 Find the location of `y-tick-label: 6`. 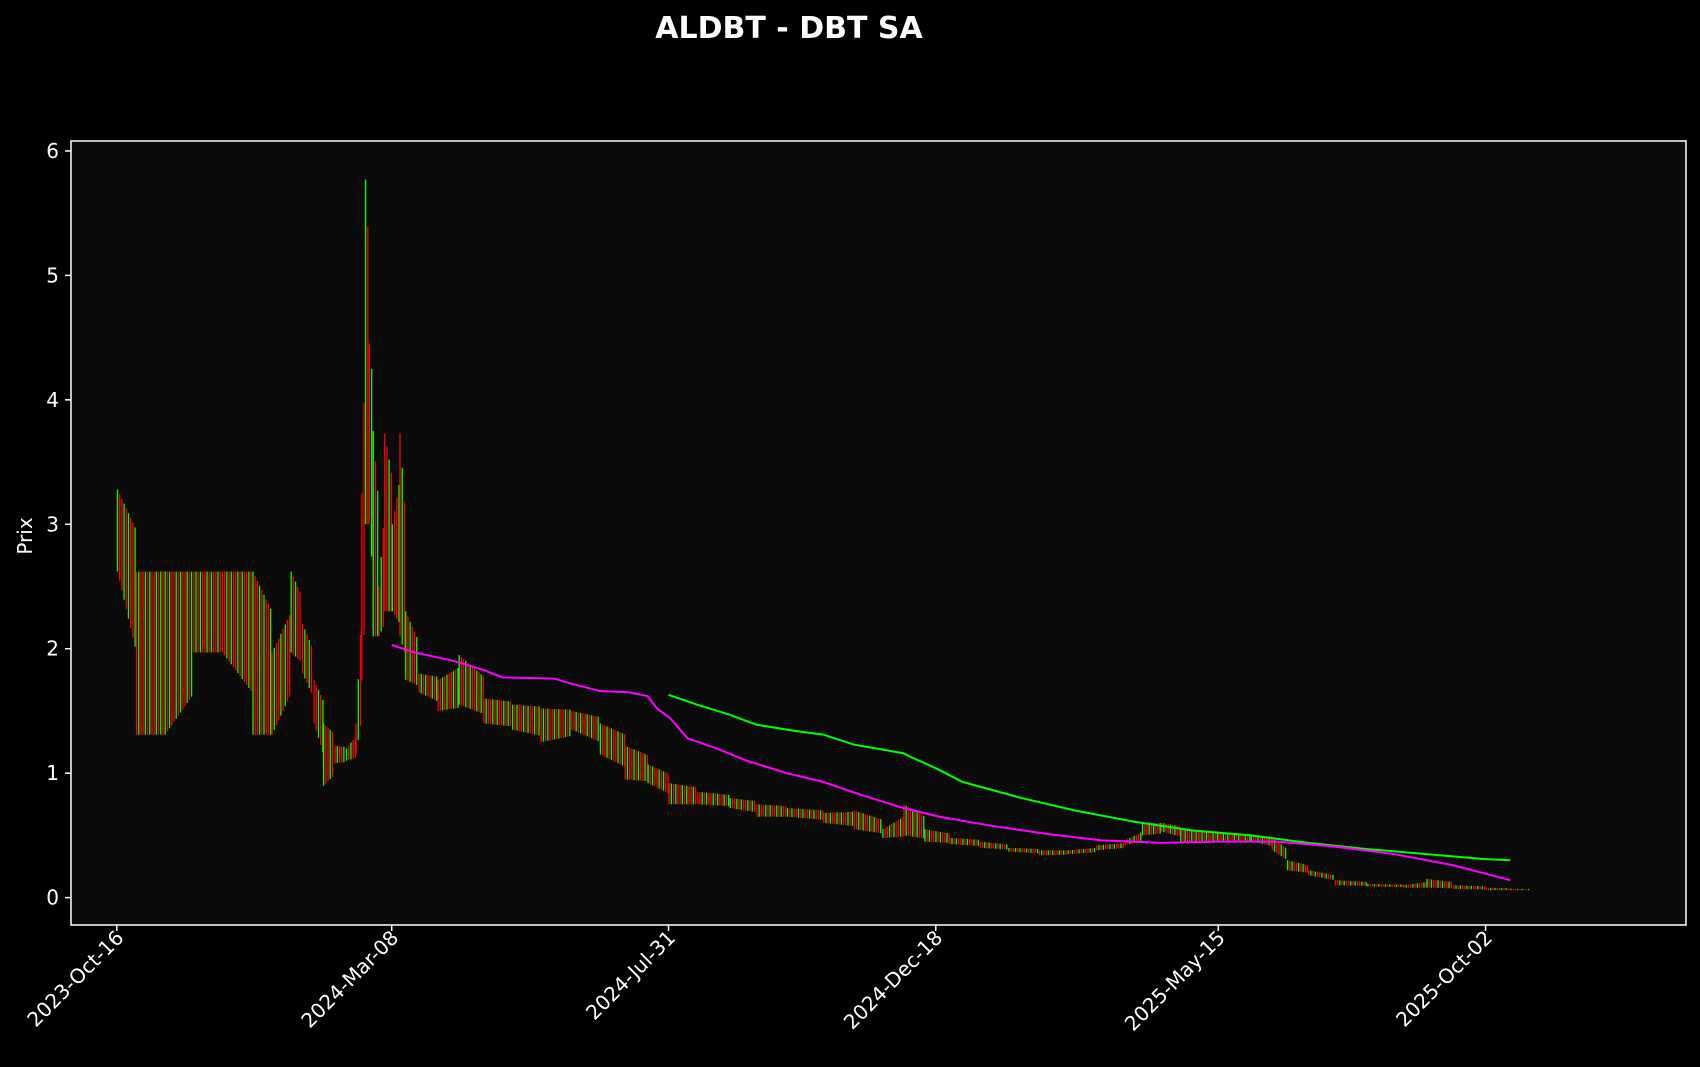

y-tick-label: 6 is located at coordinates (52, 151).